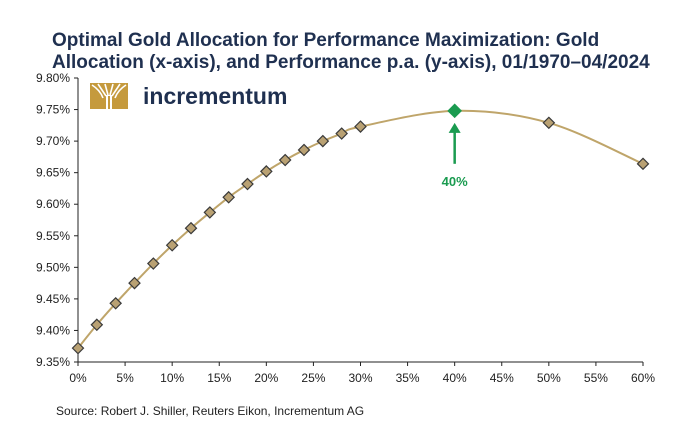 This screenshot has height=440, width=690. I want to click on x-tick-label: 0%, so click(78, 378).